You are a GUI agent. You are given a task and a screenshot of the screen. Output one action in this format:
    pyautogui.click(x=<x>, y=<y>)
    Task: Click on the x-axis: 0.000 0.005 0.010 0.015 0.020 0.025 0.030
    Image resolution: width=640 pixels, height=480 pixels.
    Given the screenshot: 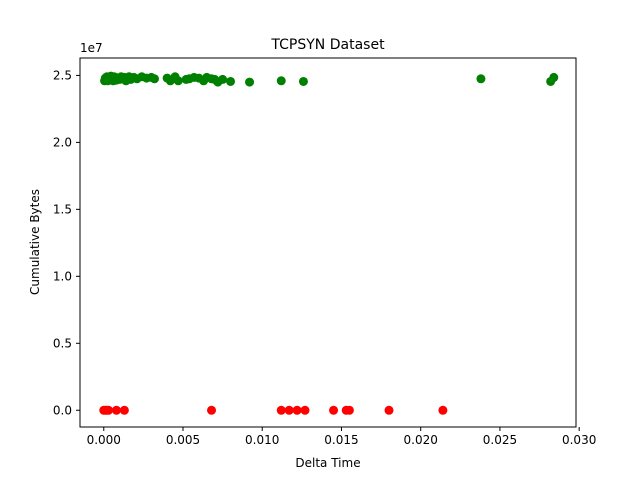 What is the action you would take?
    pyautogui.click(x=341, y=437)
    